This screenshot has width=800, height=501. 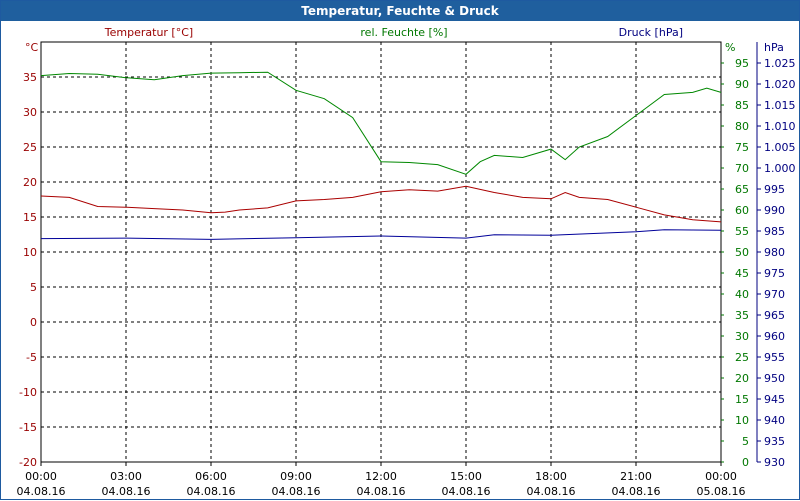 What do you see at coordinates (466, 476) in the screenshot?
I see `x-tick-time: 15:00` at bounding box center [466, 476].